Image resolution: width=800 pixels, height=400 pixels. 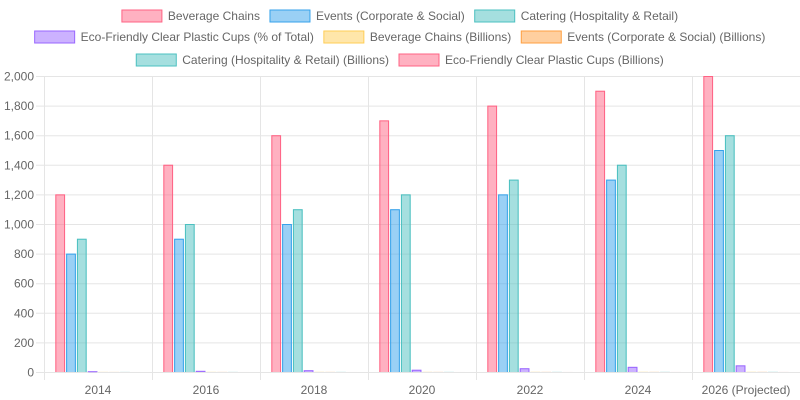 What do you see at coordinates (24, 254) in the screenshot?
I see `y-tick-label: 800` at bounding box center [24, 254].